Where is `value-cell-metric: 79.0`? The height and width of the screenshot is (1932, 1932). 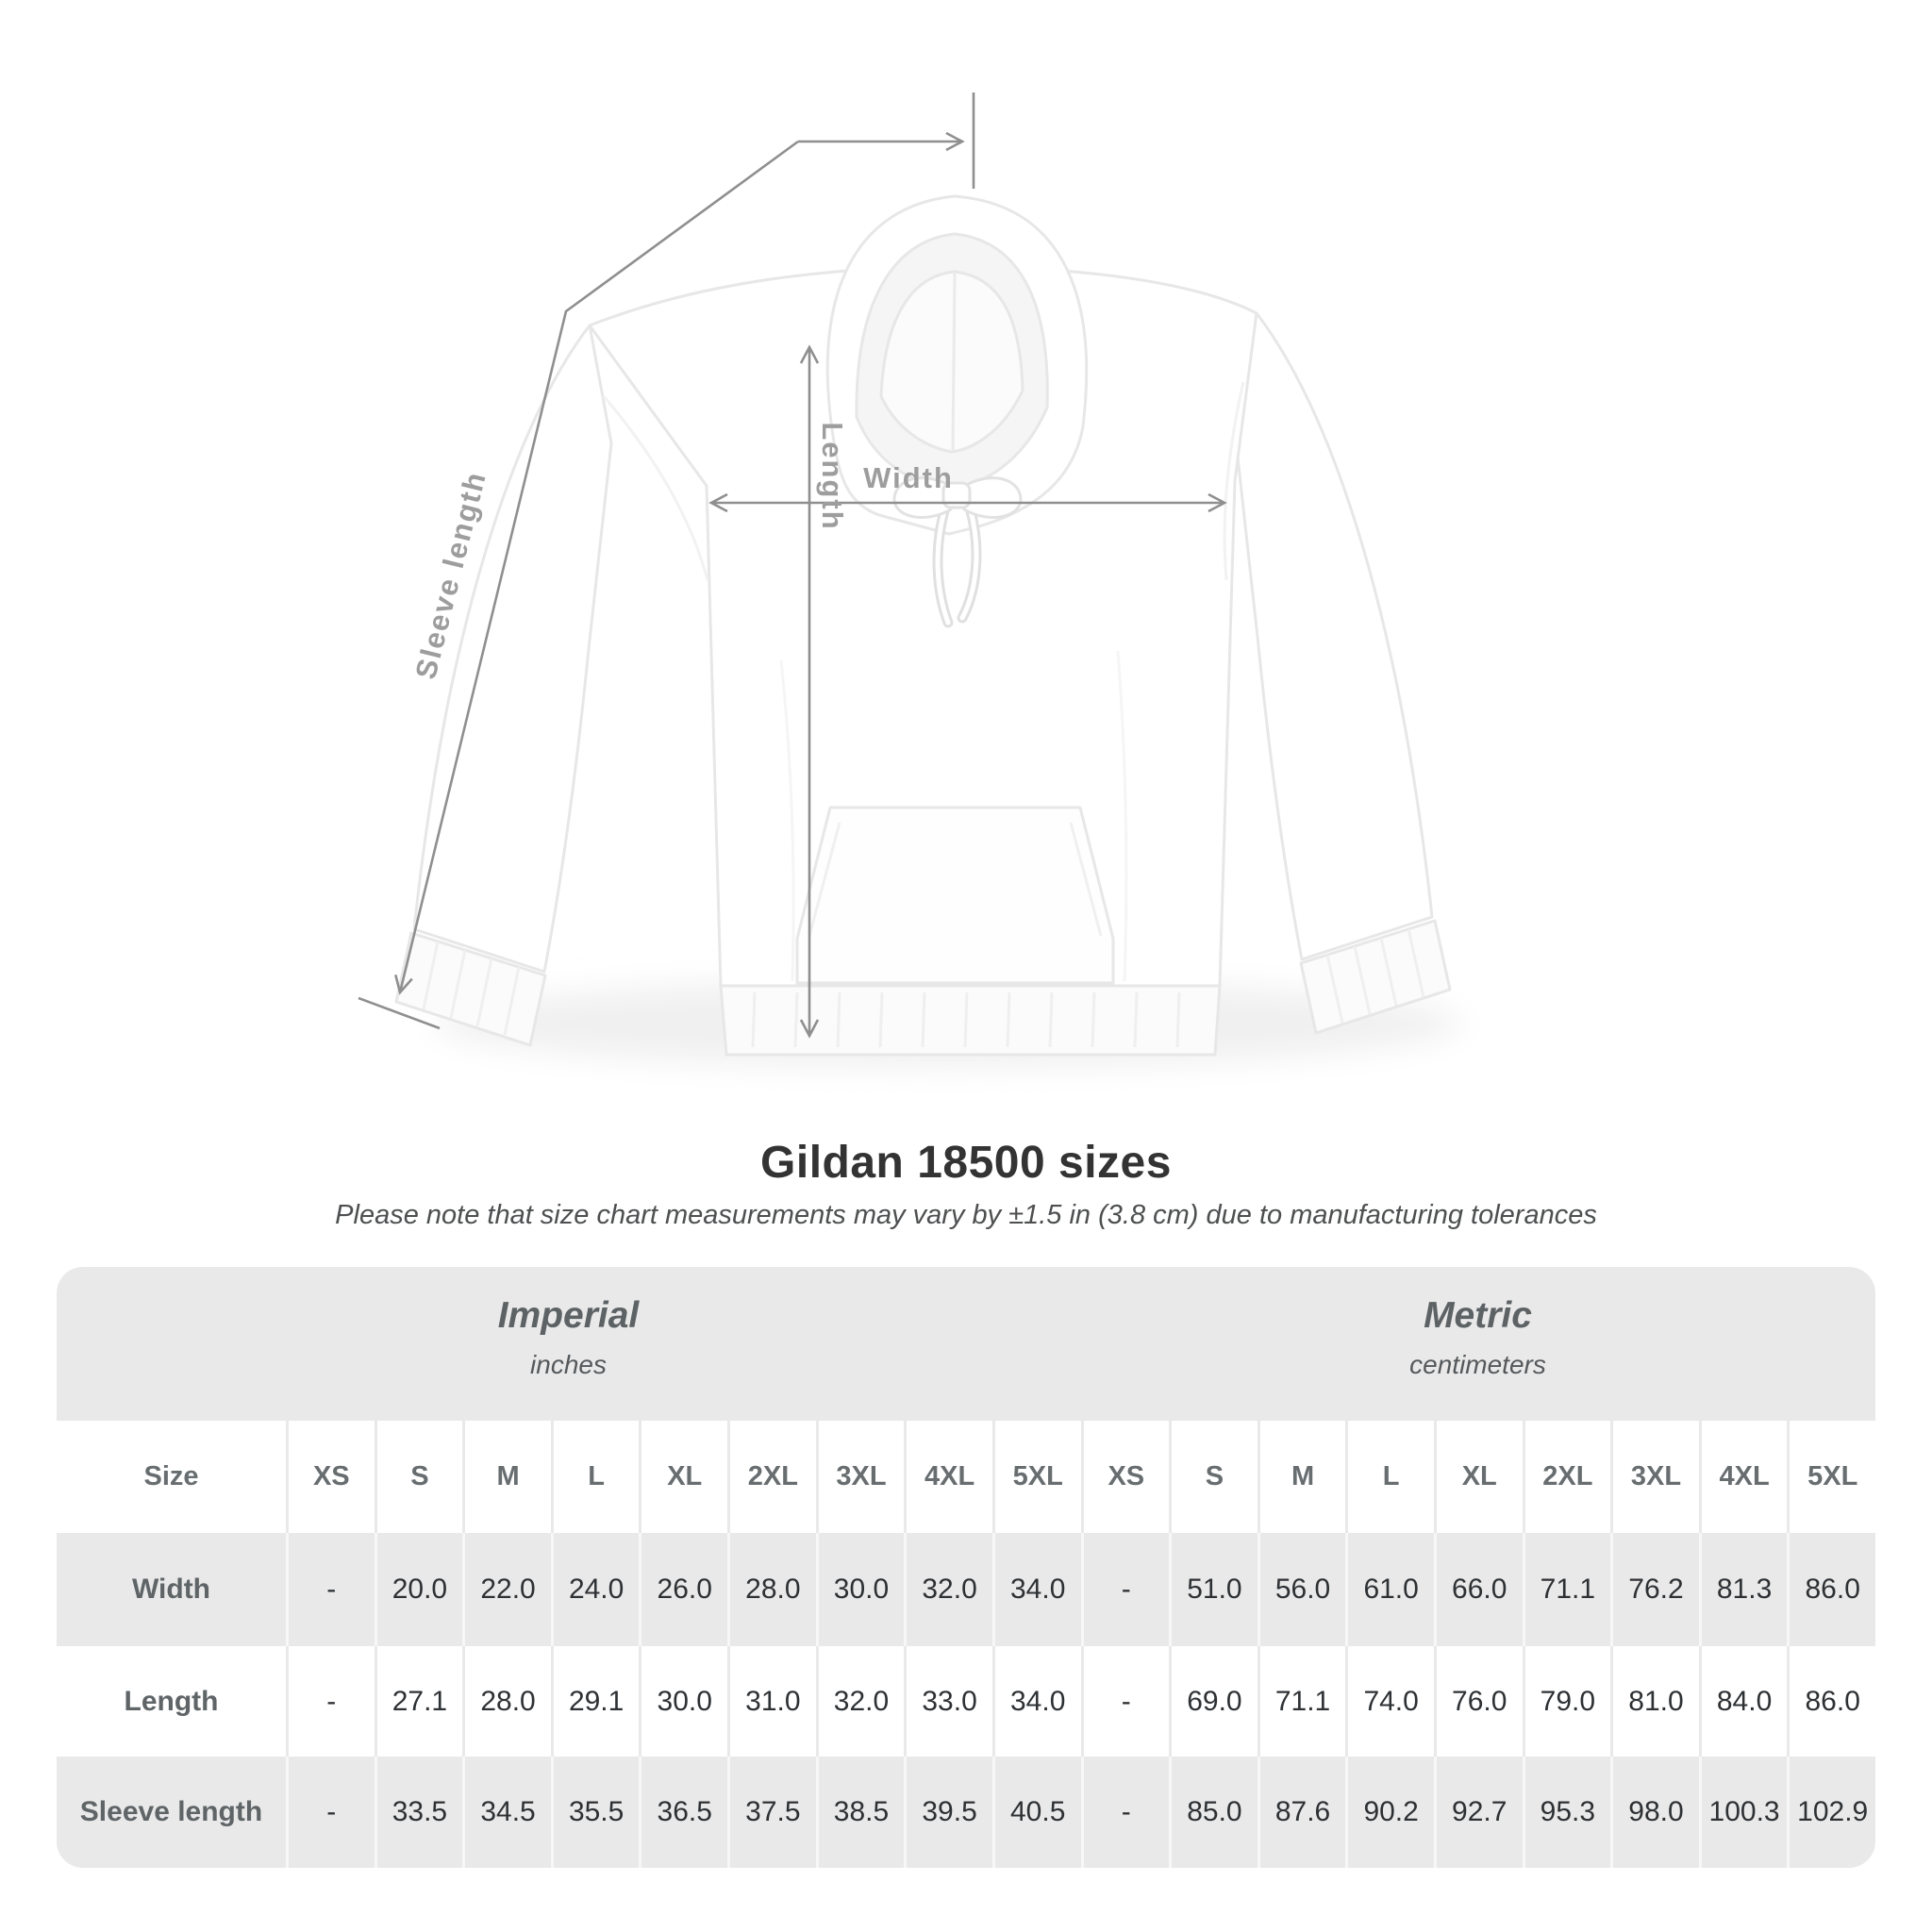
value-cell-metric: 79.0 is located at coordinates (1567, 1701).